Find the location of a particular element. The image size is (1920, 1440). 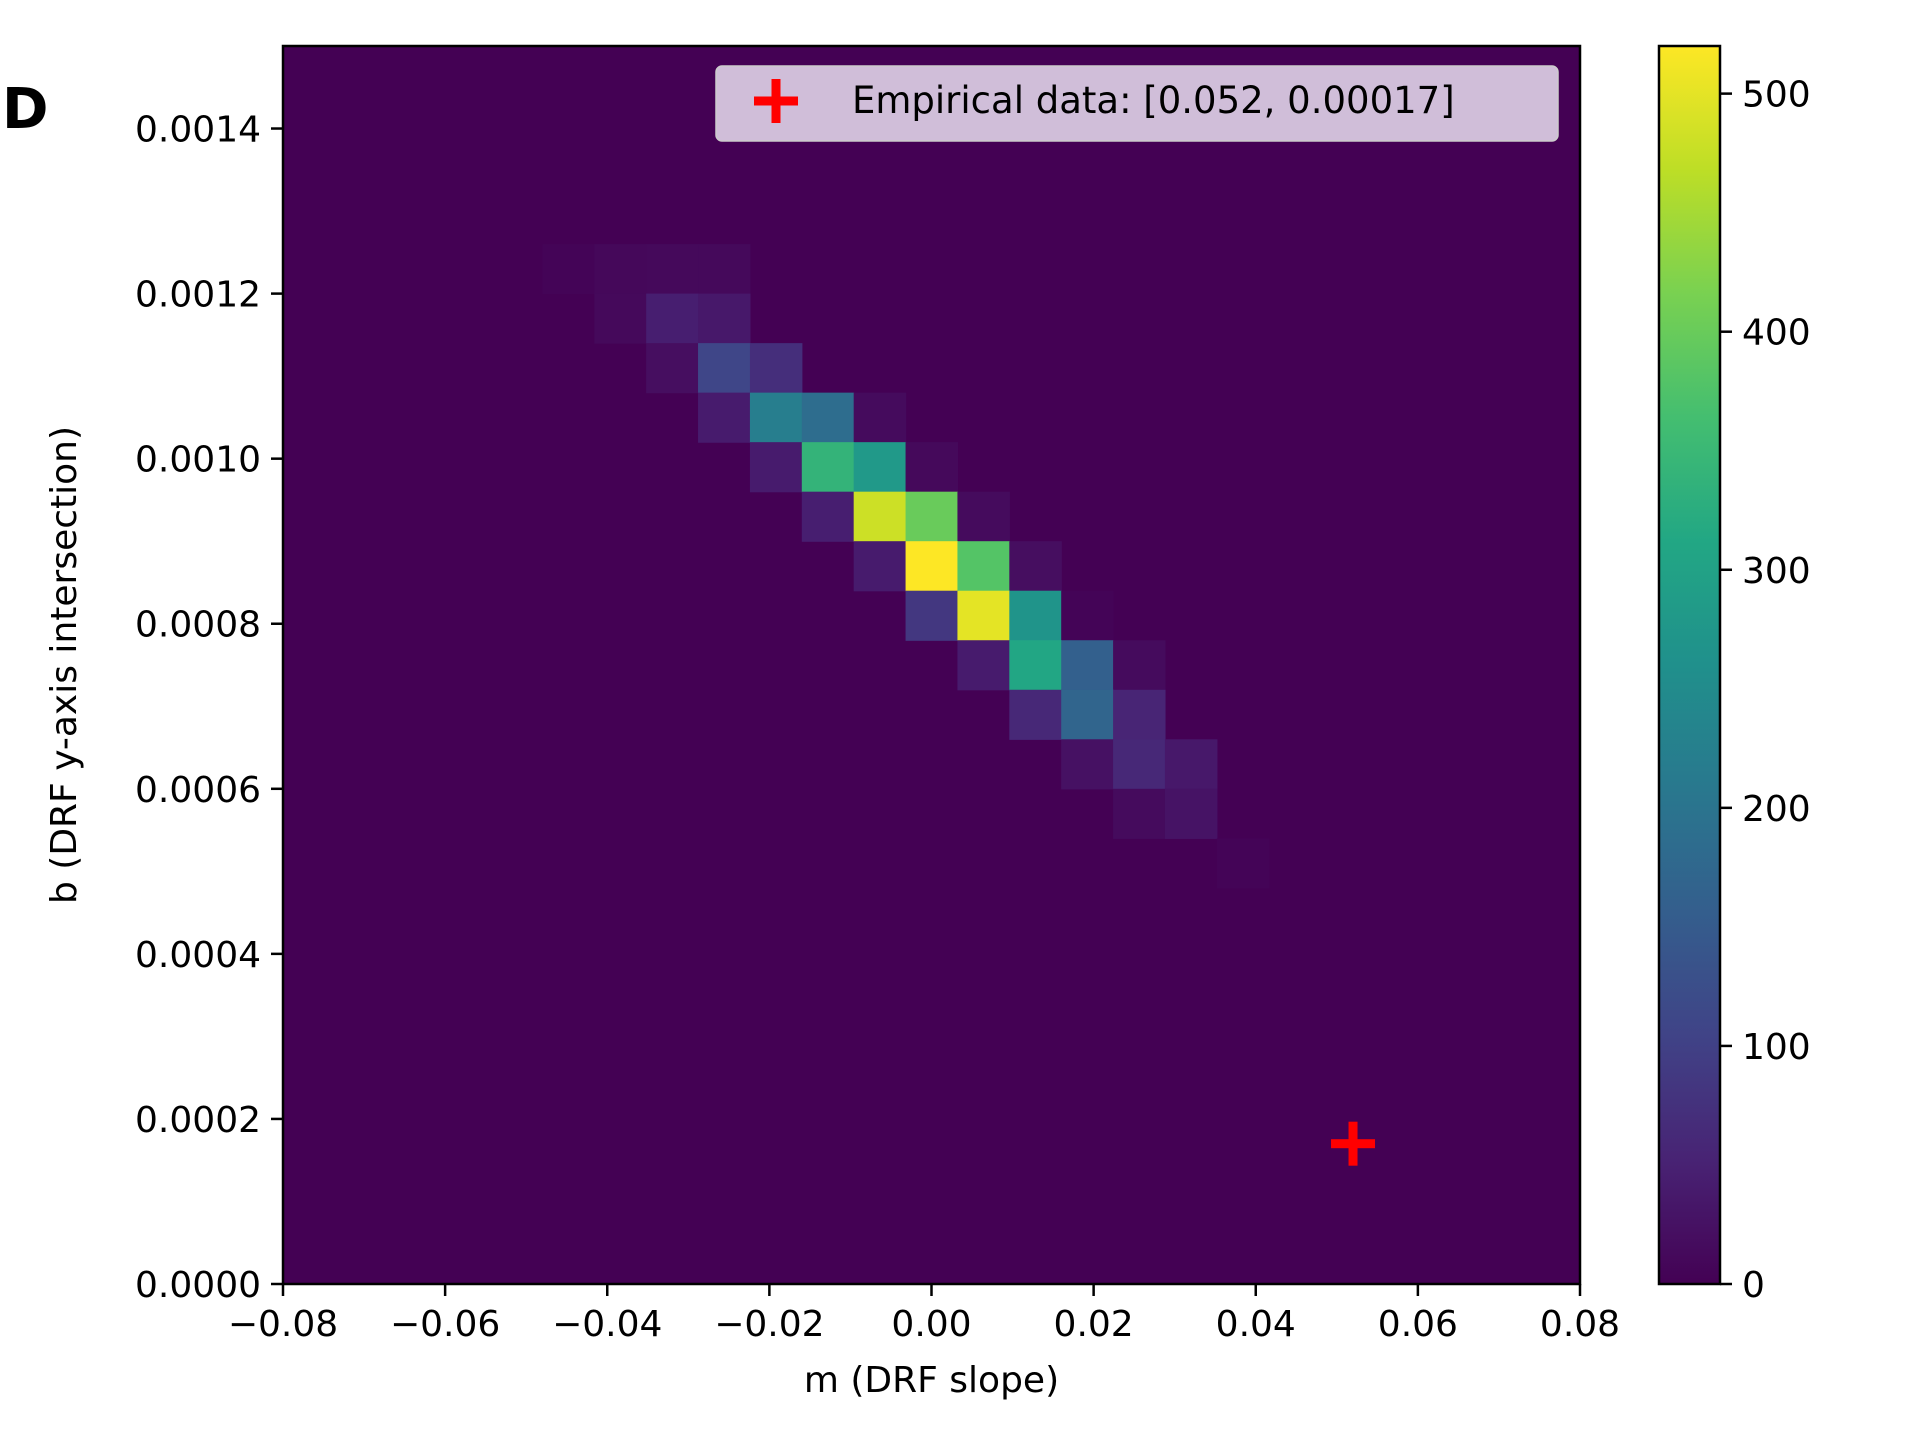

x-tick-label: 0.04 is located at coordinates (1256, 1324).